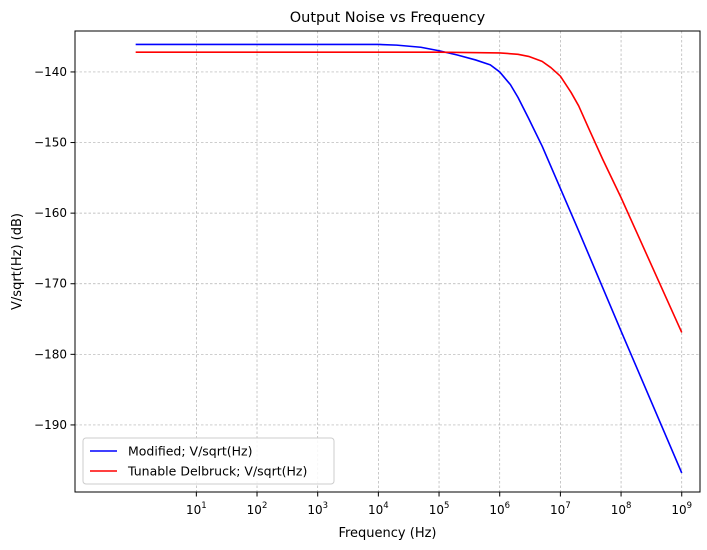 This screenshot has width=707, height=550. What do you see at coordinates (317, 509) in the screenshot?
I see `x-tick-label: 10³` at bounding box center [317, 509].